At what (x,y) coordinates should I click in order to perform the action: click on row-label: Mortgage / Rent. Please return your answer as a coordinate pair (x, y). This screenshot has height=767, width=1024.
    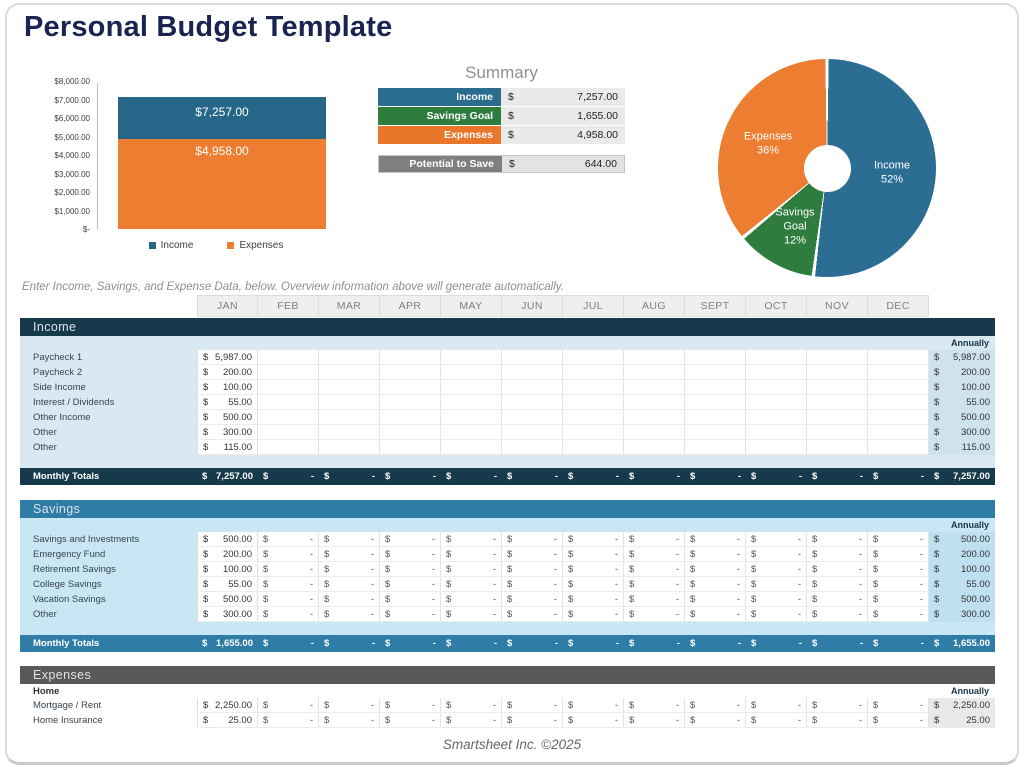
    Looking at the image, I should click on (67, 705).